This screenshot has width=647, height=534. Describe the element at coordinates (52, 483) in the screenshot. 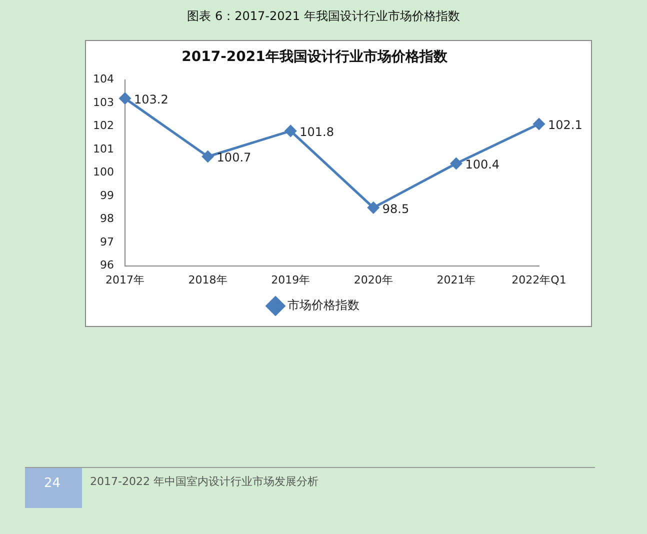

I see `text: 24` at that location.